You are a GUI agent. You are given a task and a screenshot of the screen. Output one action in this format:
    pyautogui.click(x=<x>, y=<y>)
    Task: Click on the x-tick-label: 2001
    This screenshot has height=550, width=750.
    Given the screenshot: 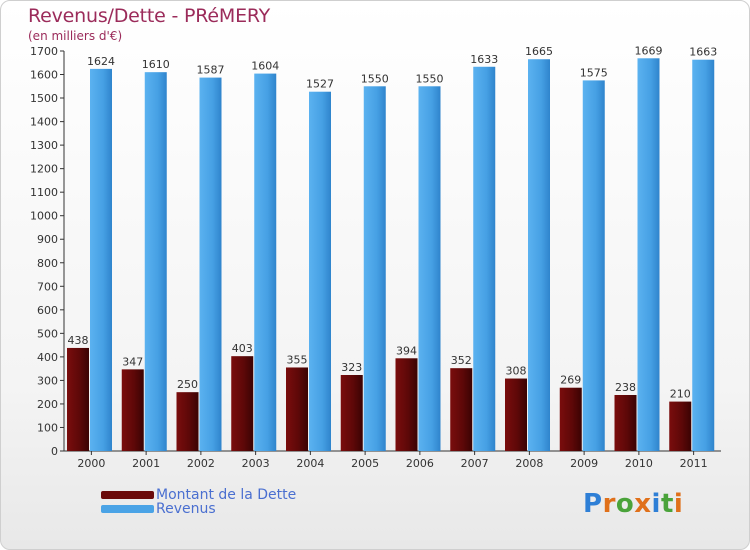 What is the action you would take?
    pyautogui.click(x=146, y=463)
    